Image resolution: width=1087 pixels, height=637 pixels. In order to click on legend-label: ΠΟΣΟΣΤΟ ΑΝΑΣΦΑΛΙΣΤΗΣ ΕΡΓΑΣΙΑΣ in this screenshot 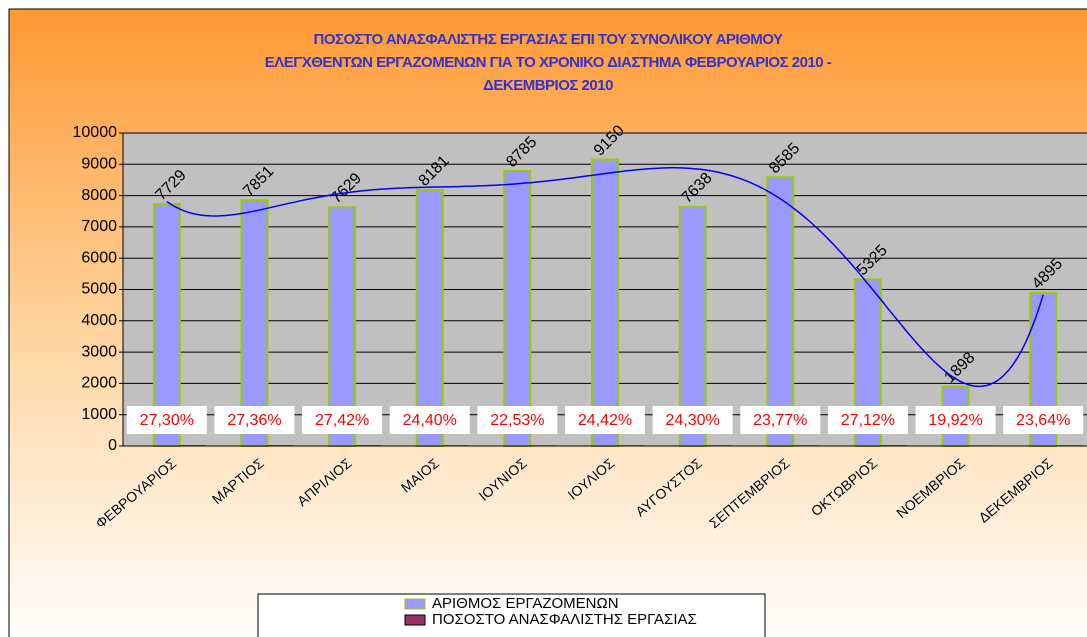, I will do `click(564, 619)`.